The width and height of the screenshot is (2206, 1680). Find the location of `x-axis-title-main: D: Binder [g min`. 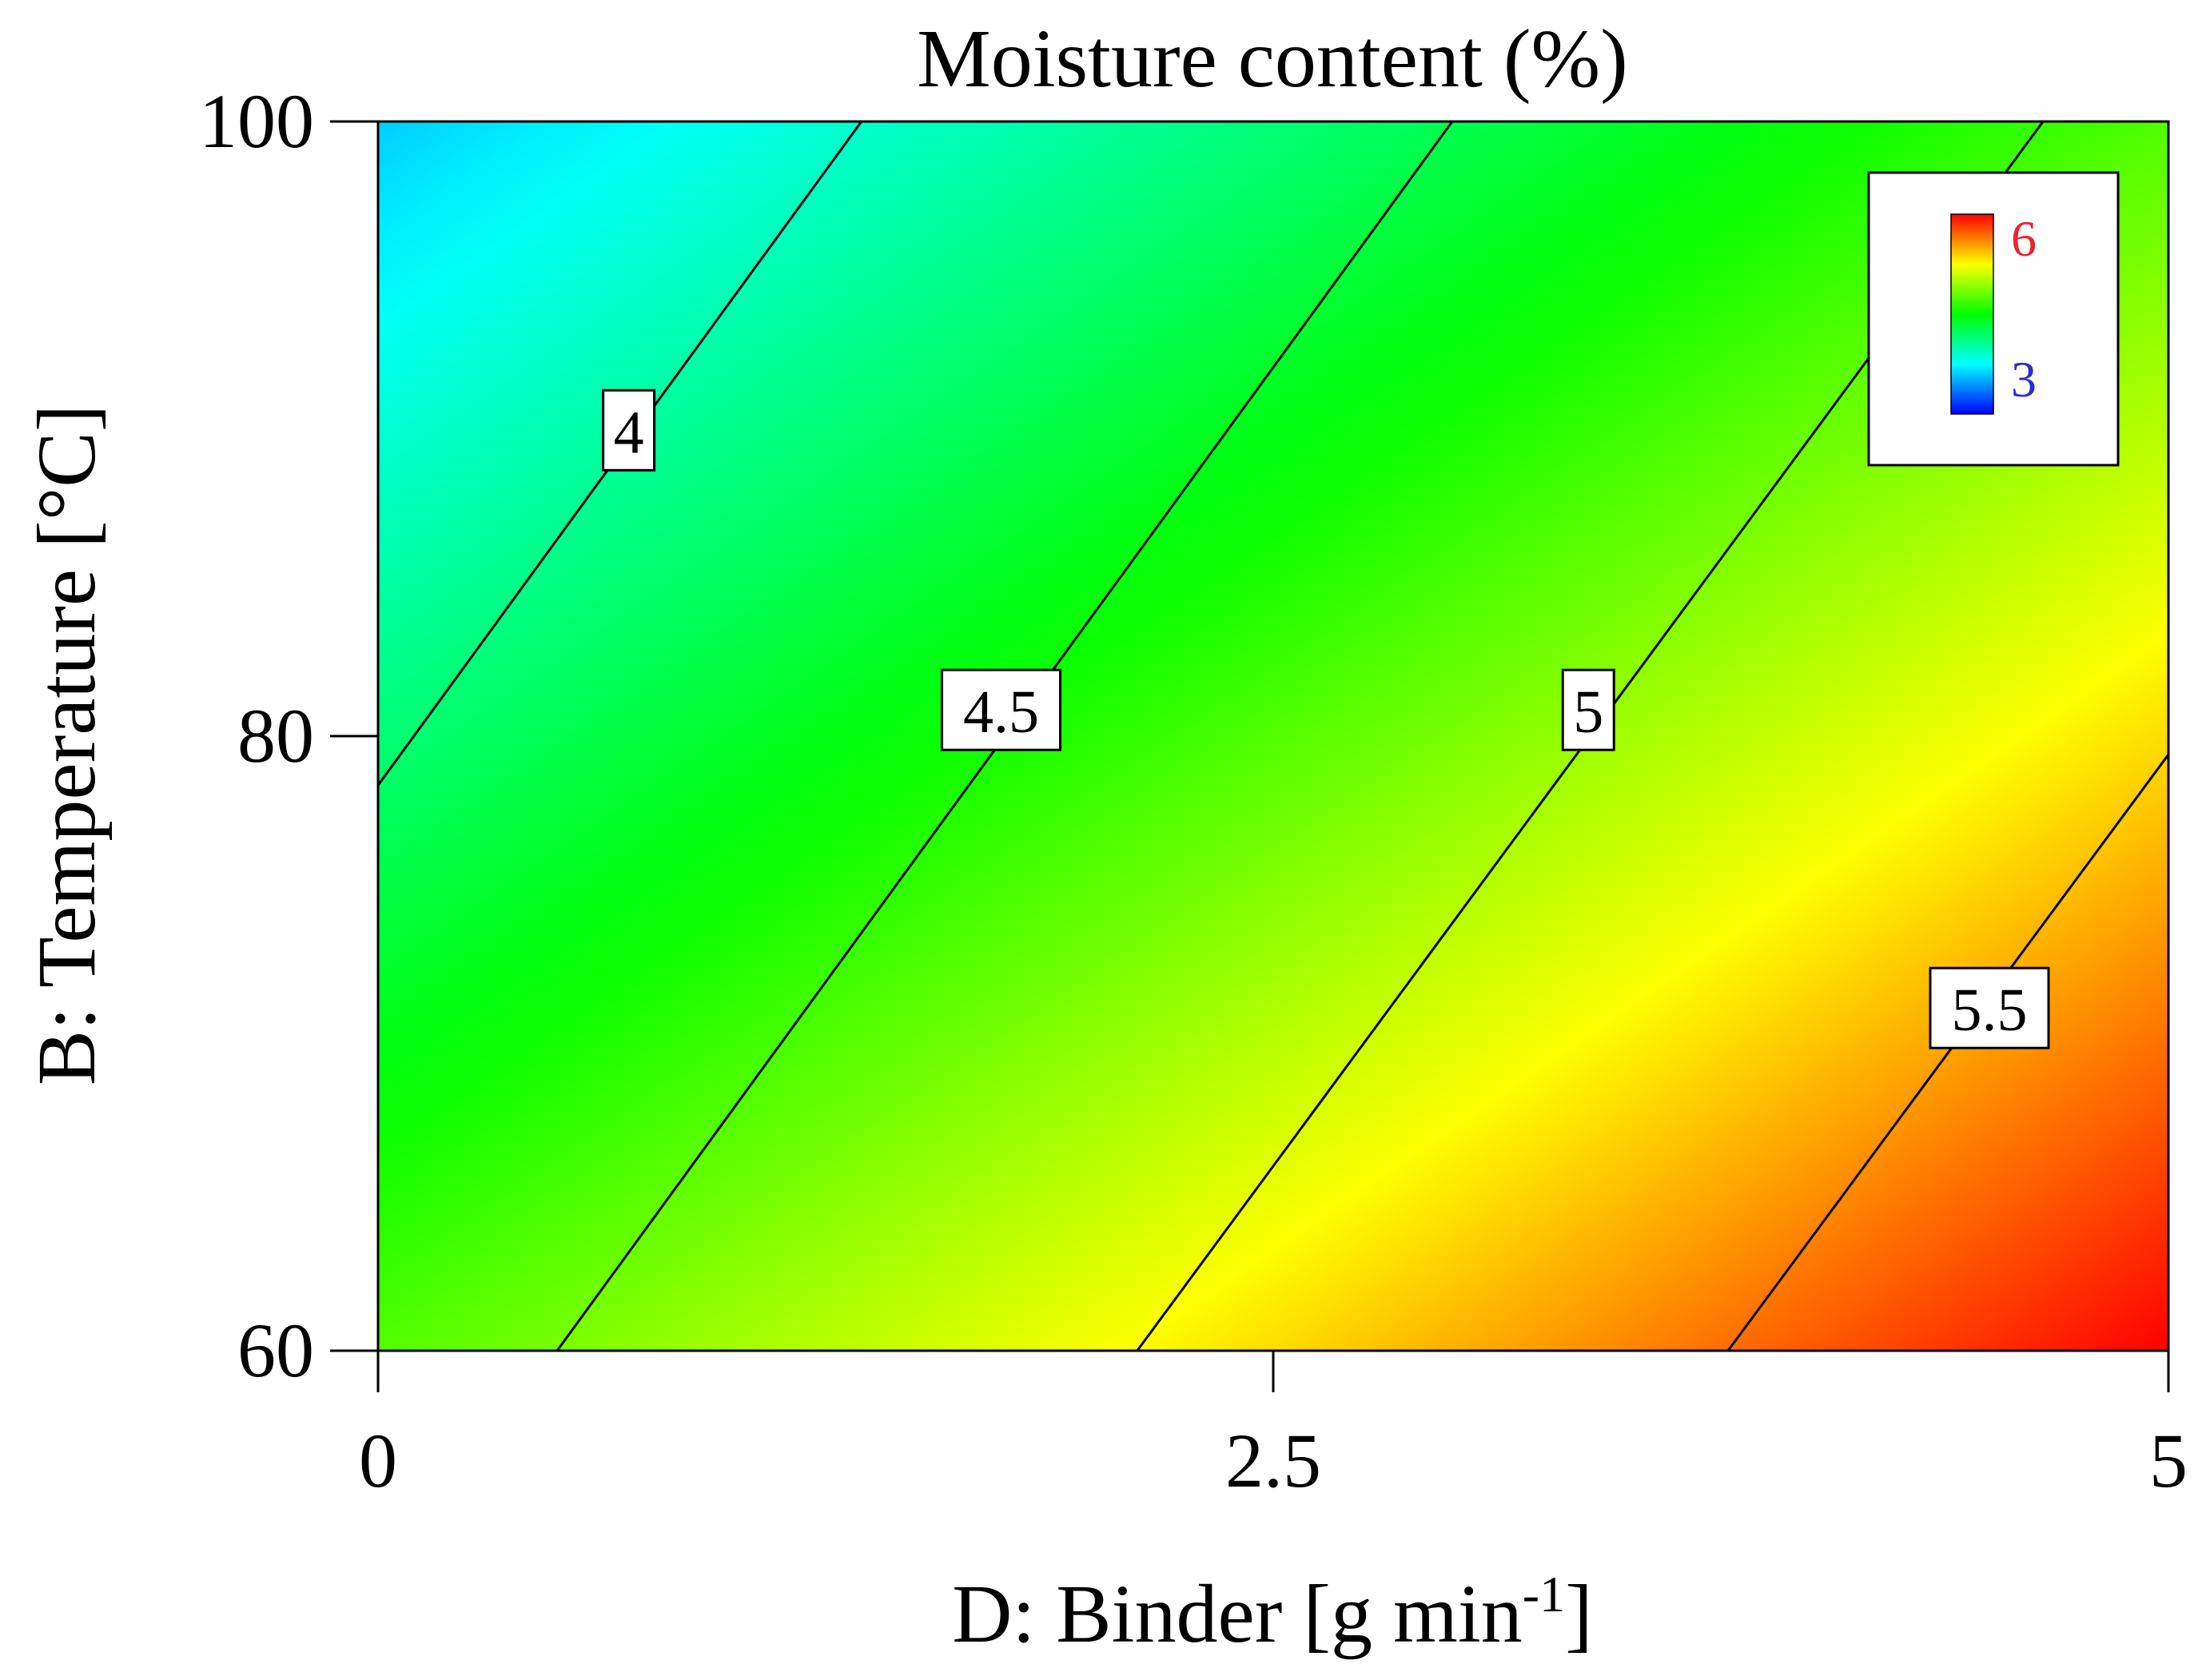

x-axis-title-main: D: Binder [g min is located at coordinates (1237, 1614).